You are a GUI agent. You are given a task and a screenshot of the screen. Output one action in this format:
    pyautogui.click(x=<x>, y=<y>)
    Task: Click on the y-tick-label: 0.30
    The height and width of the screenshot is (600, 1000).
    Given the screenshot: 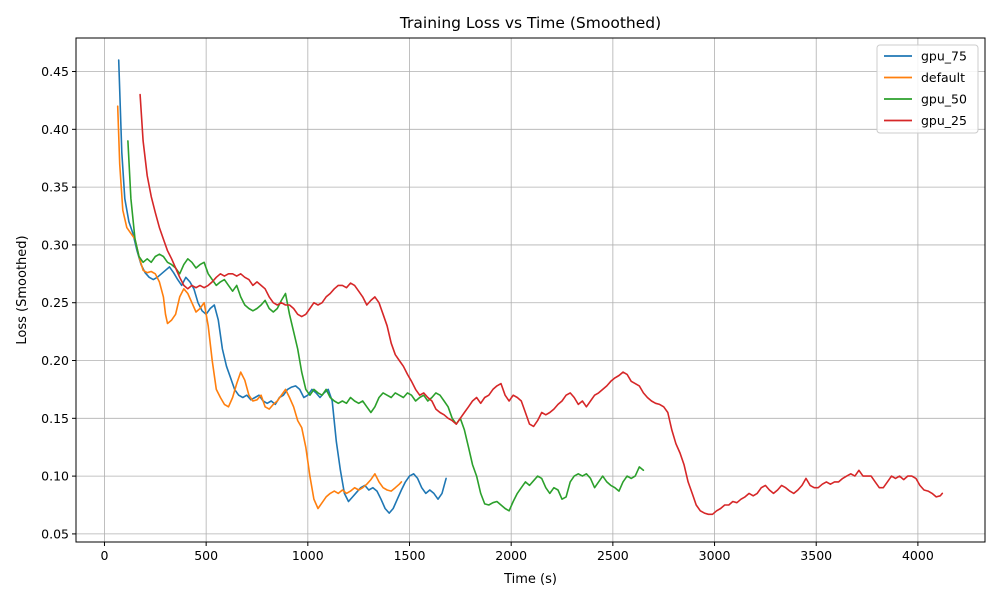 What is the action you would take?
    pyautogui.click(x=55, y=244)
    